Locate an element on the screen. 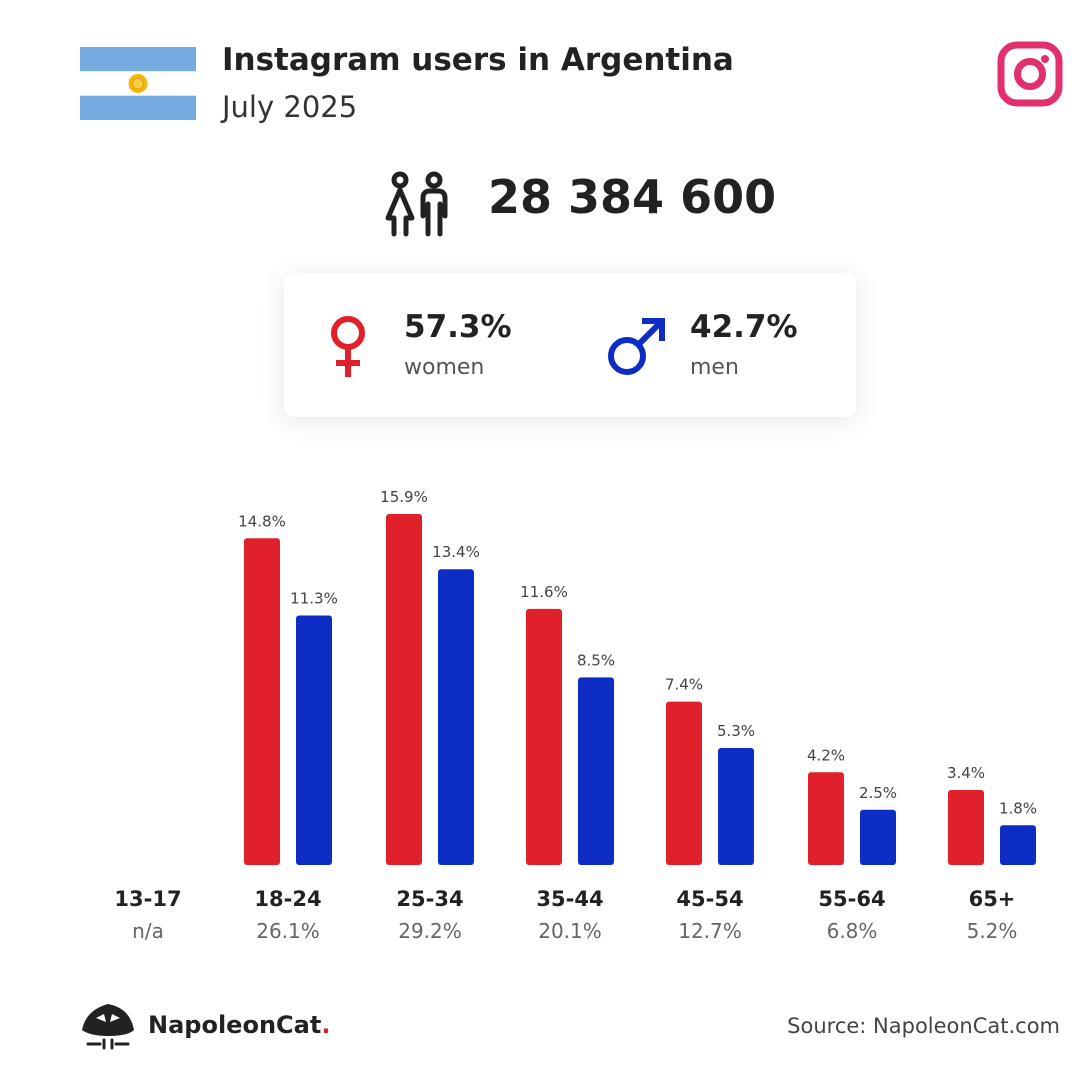  category-label: 55-64 is located at coordinates (851, 899).